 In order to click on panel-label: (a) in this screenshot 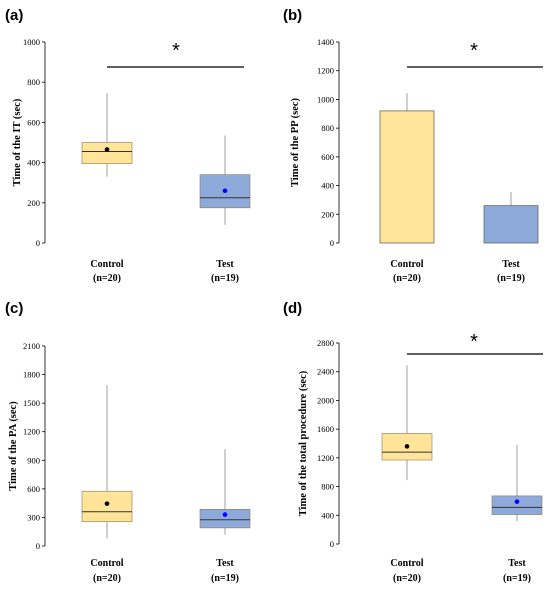, I will do `click(14, 15)`.